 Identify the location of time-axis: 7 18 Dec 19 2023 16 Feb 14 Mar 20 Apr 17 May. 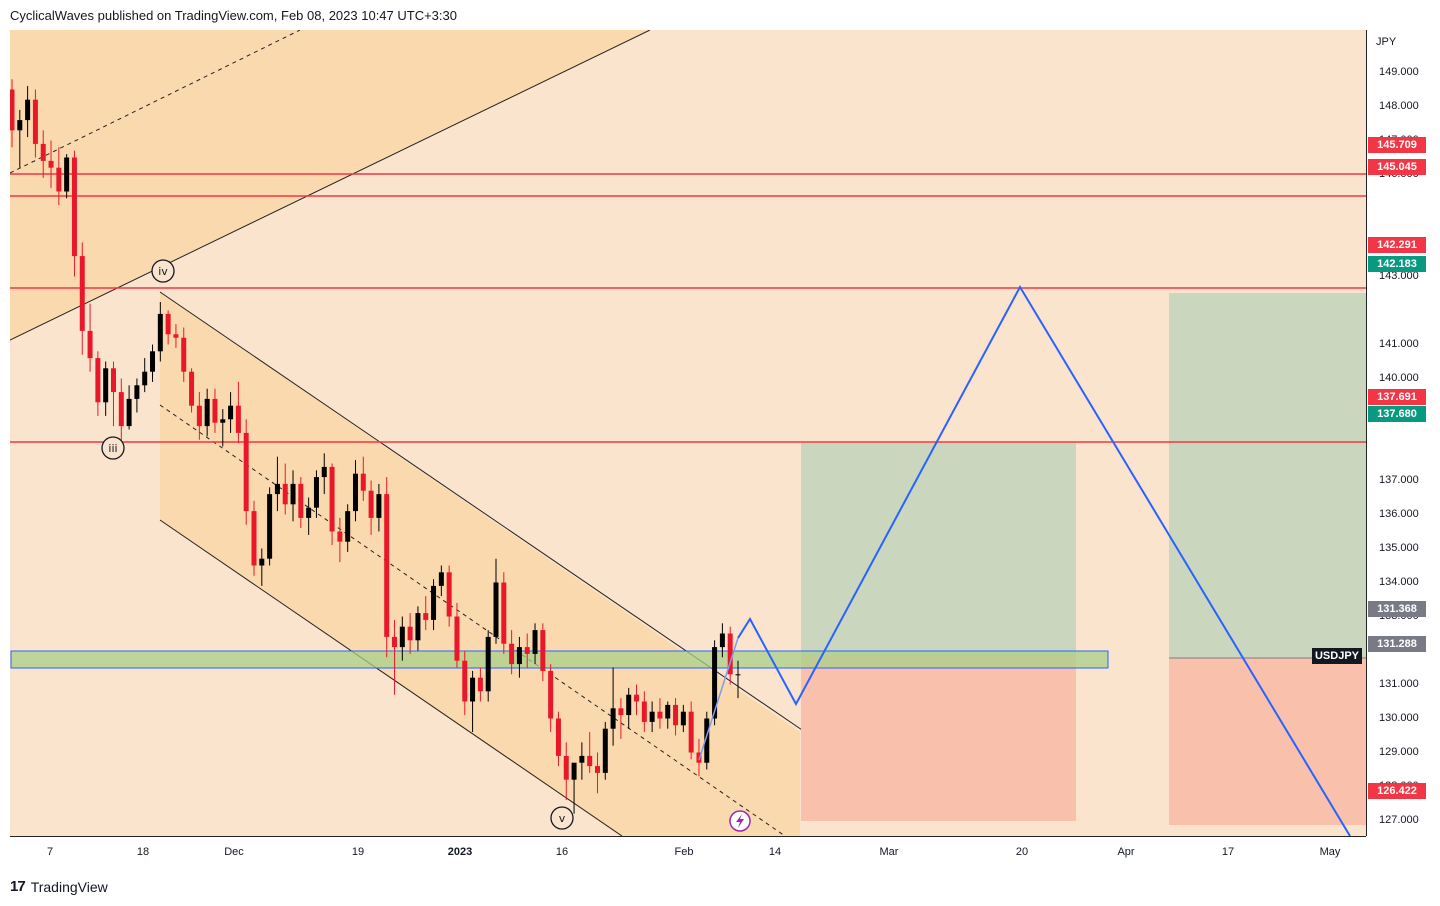
(688, 851).